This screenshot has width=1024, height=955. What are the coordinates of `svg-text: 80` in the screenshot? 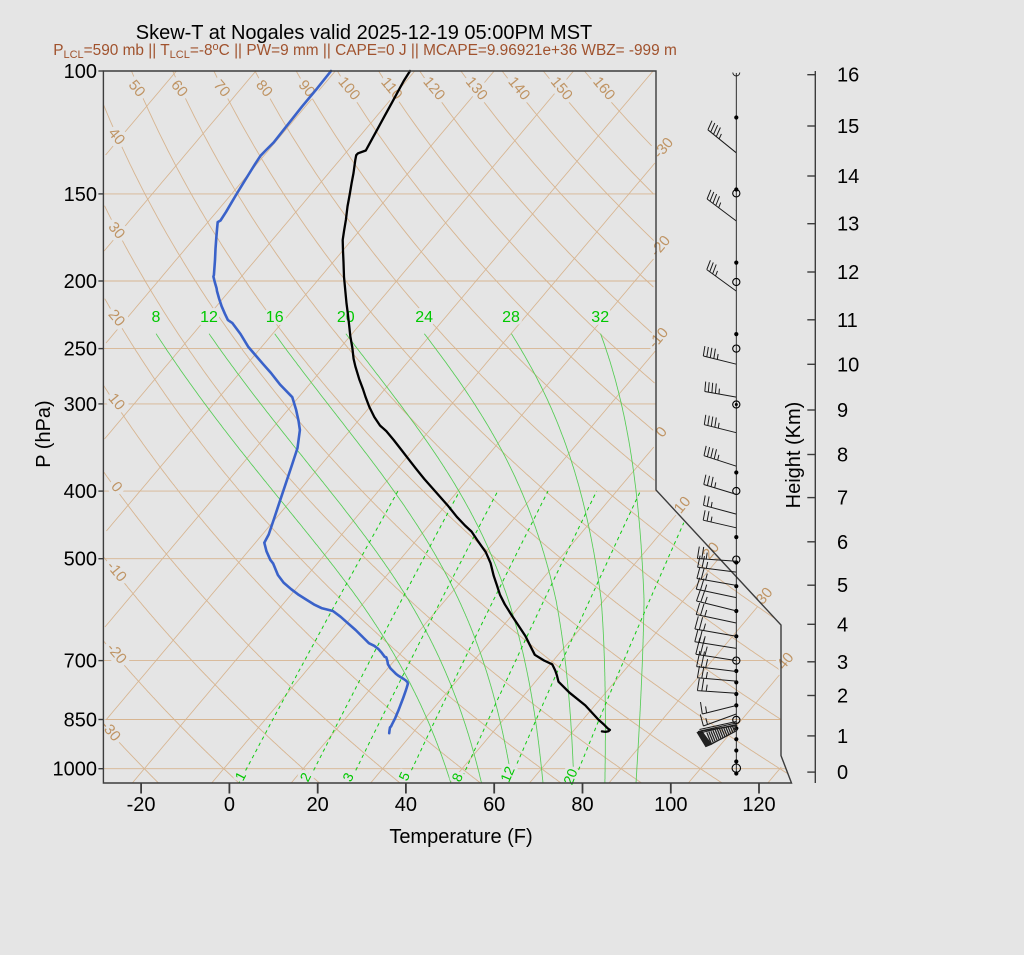 It's located at (582, 805).